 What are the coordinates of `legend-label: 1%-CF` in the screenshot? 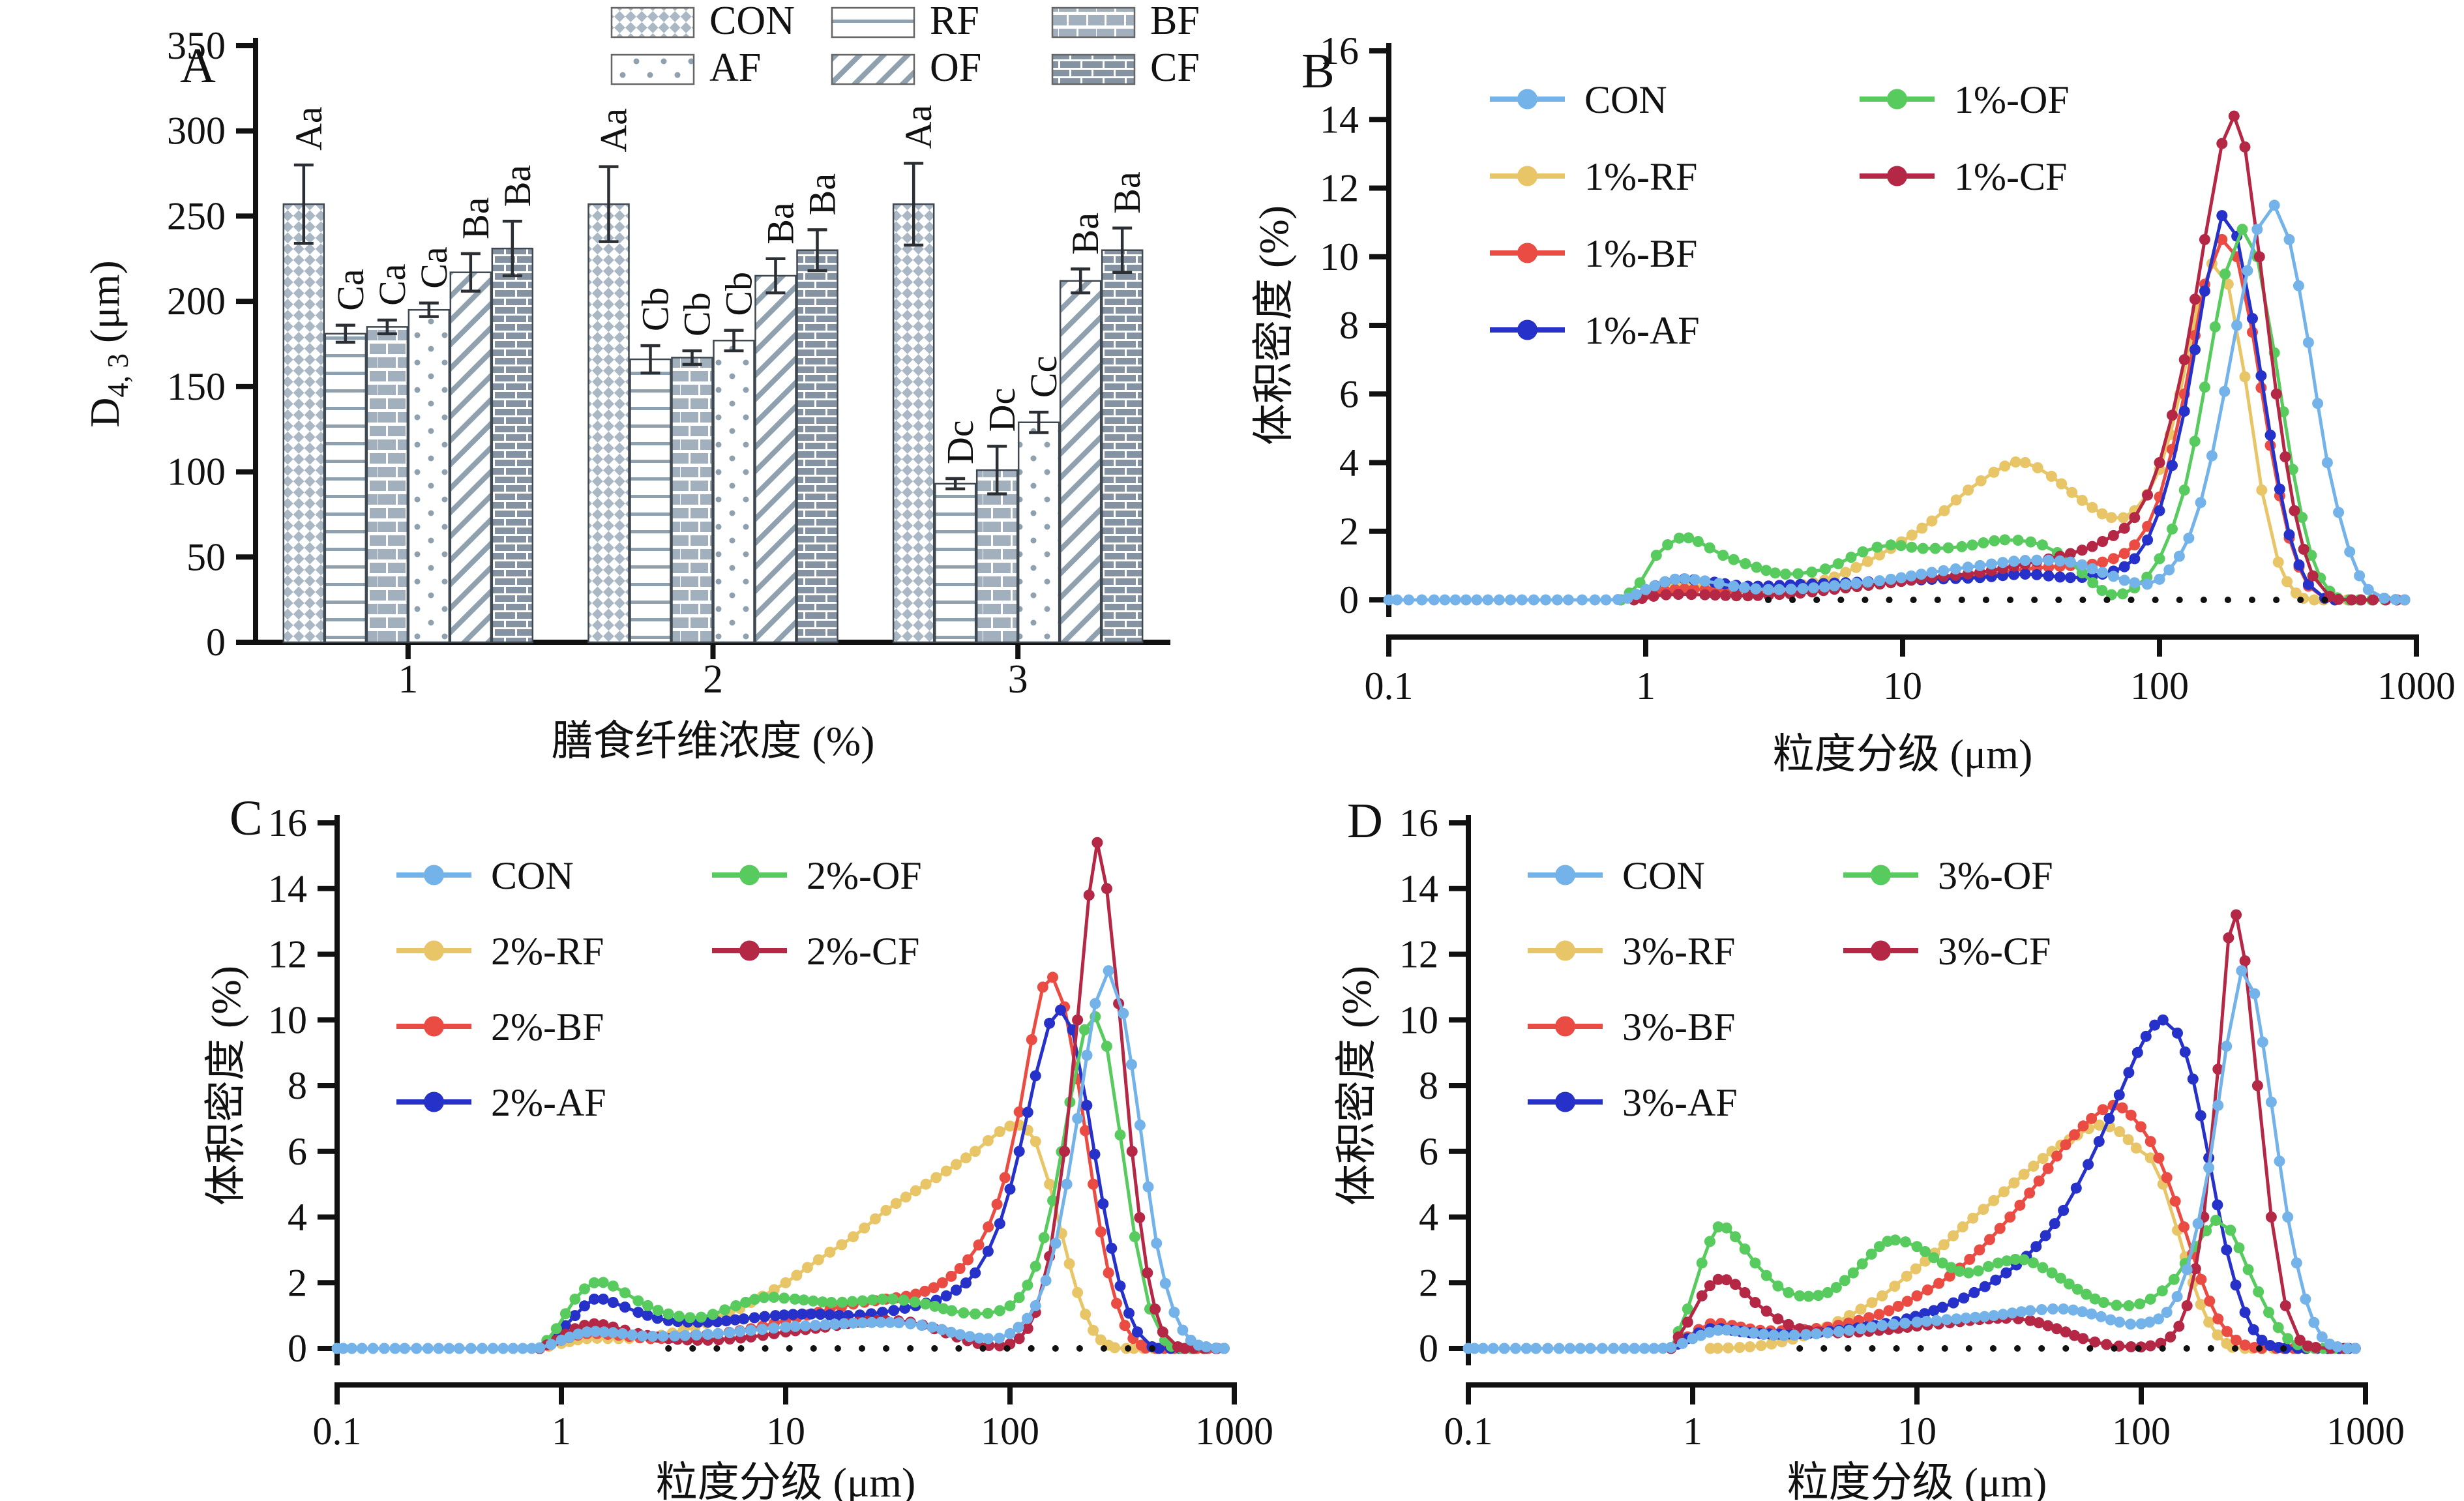 It's located at (2010, 176).